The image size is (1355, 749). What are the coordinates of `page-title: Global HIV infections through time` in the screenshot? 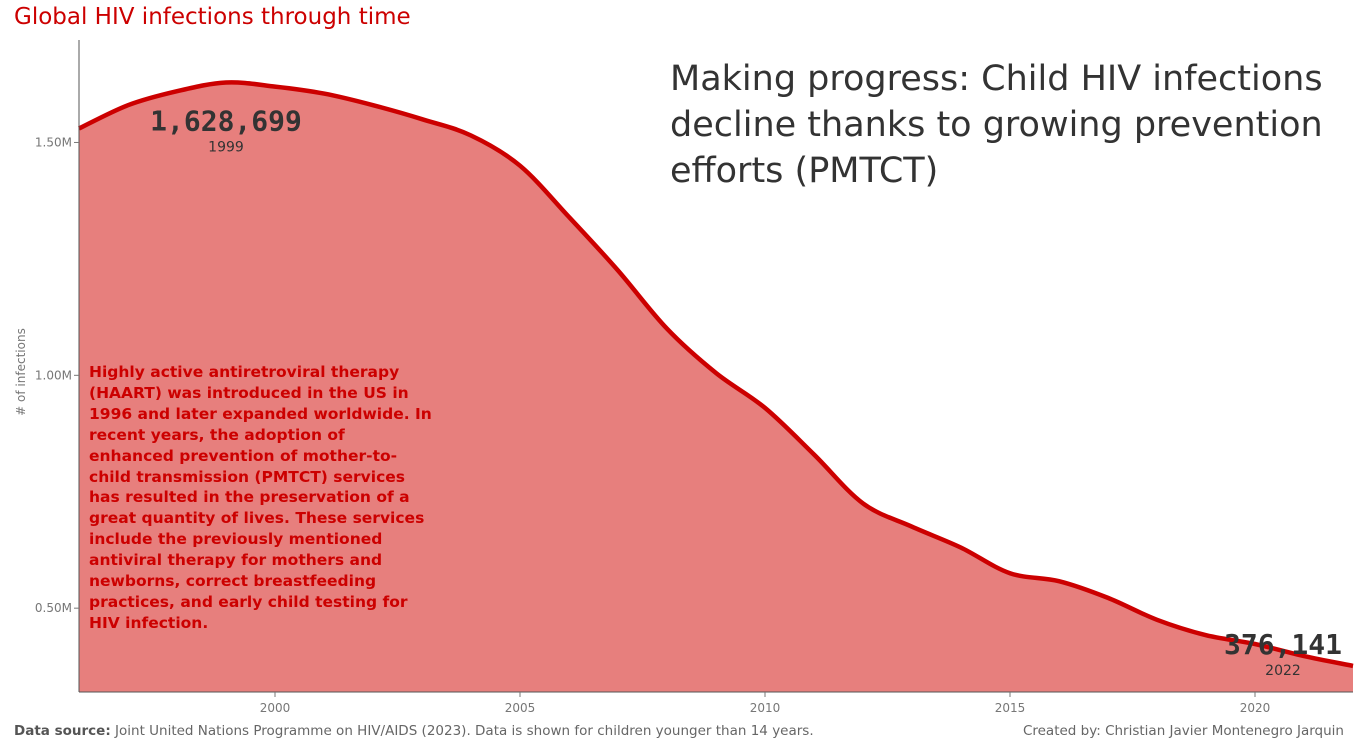 It's located at (212, 17).